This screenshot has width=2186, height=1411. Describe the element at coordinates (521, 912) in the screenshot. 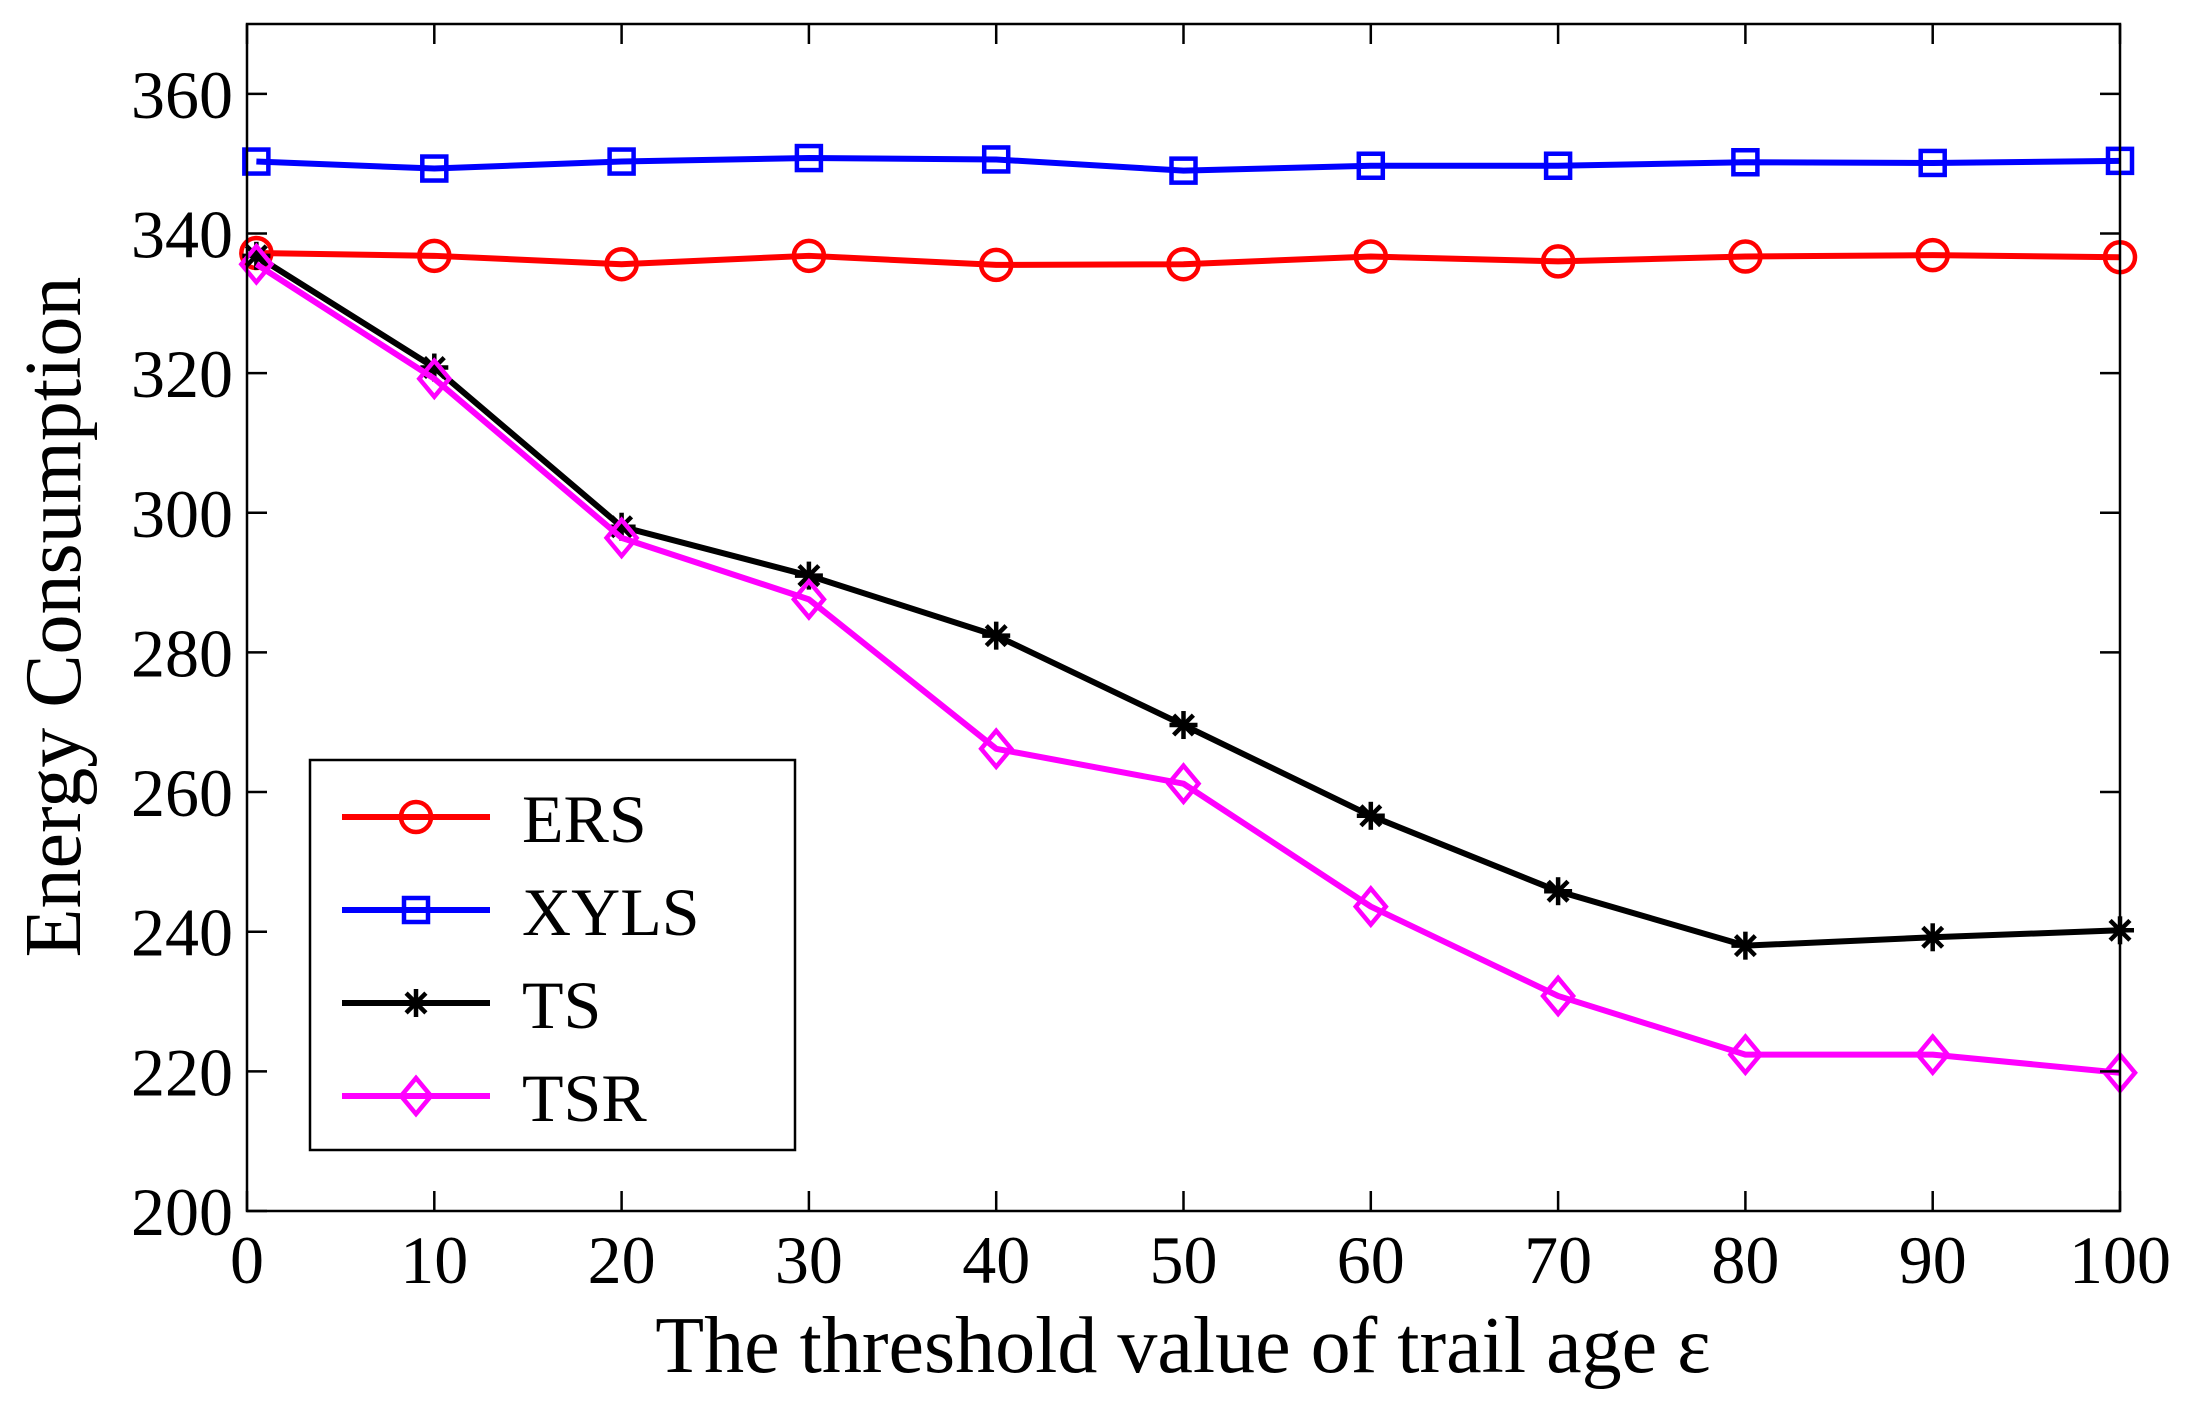

I see `legend-entry-xyls: XYLS` at that location.